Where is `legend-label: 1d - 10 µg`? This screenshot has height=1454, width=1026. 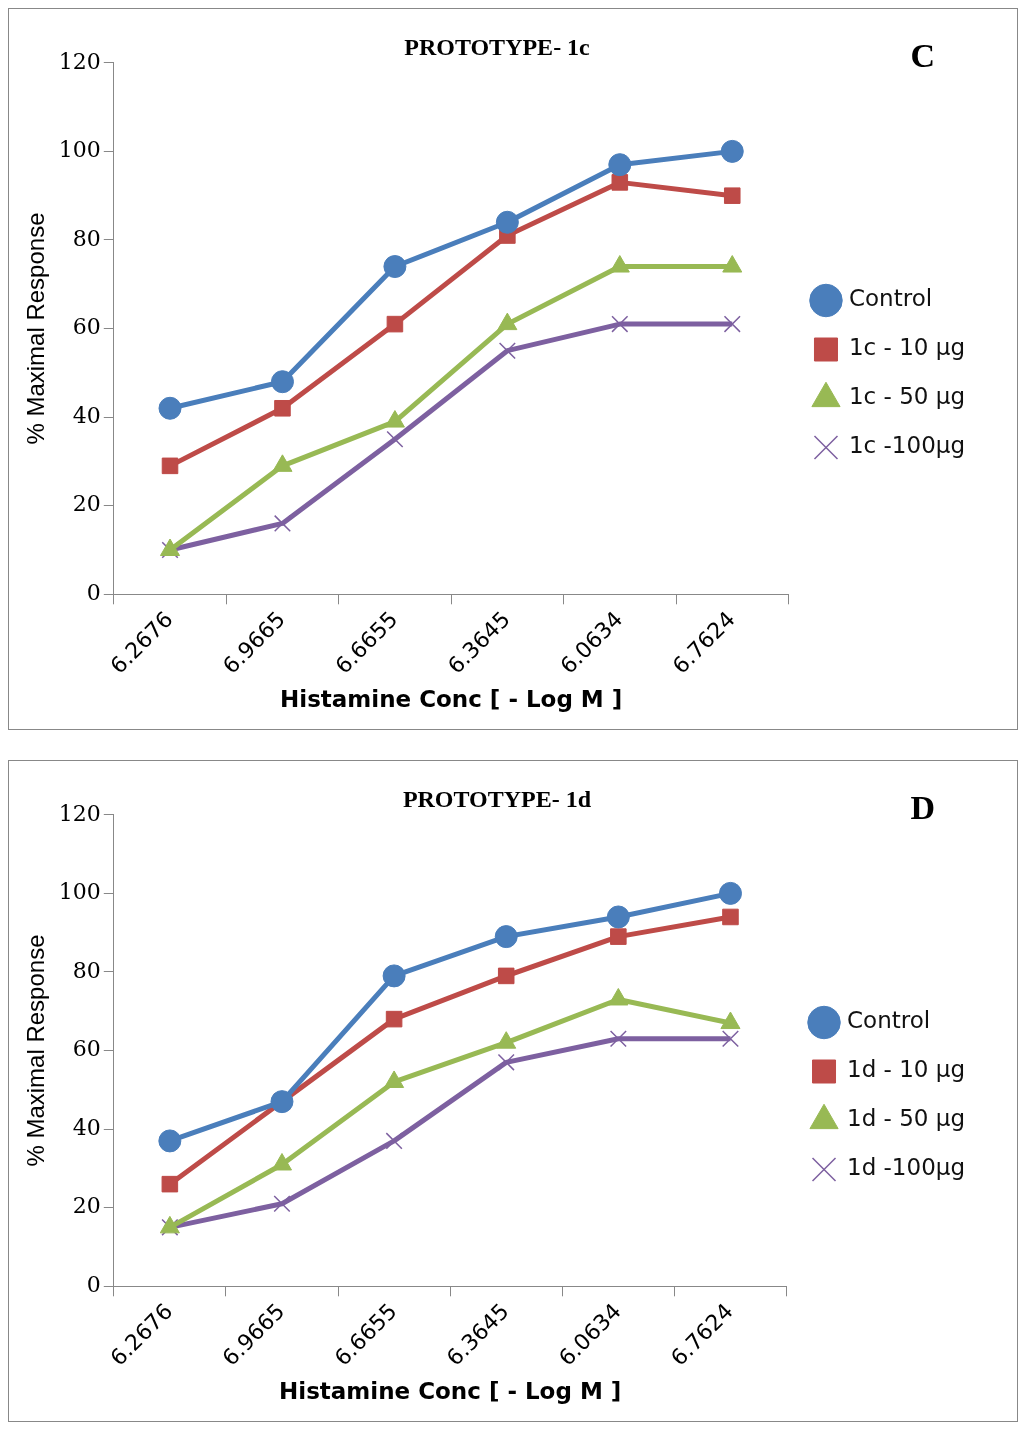 legend-label: 1d - 10 µg is located at coordinates (906, 1069).